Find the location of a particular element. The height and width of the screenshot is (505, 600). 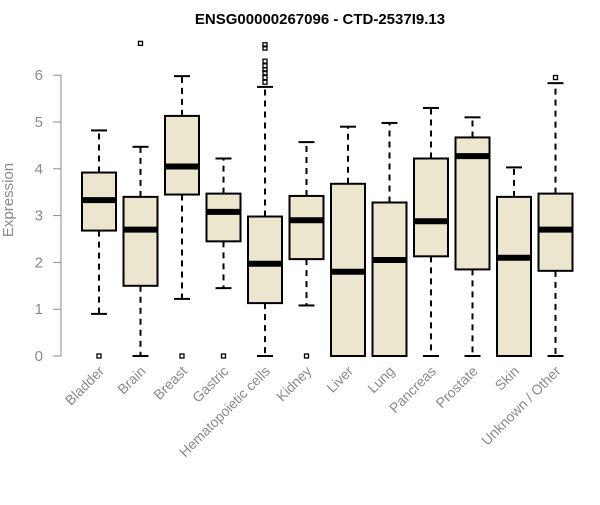

chart-title: ENSG00000267096 - CTD-2537I9.13 is located at coordinates (320, 19).